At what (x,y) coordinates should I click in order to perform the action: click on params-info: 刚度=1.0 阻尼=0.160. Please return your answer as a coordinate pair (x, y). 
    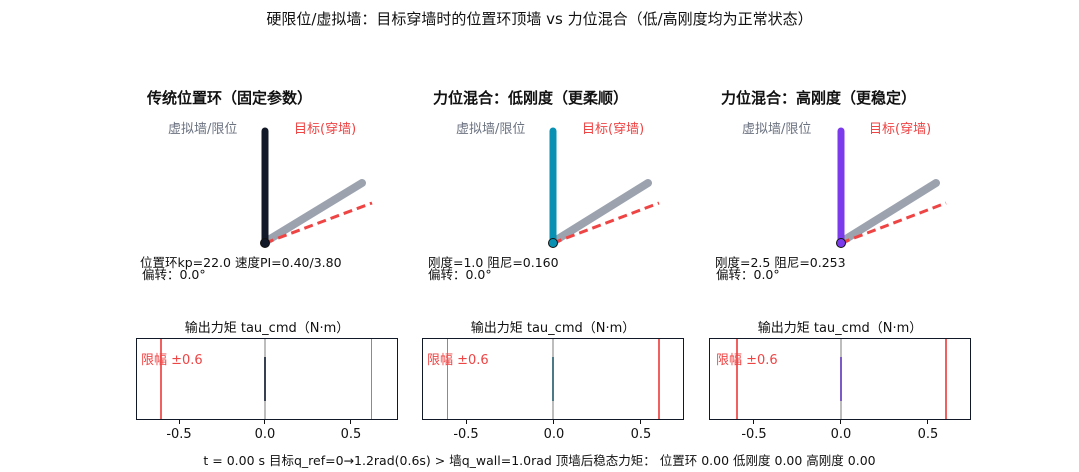
    Looking at the image, I should click on (493, 262).